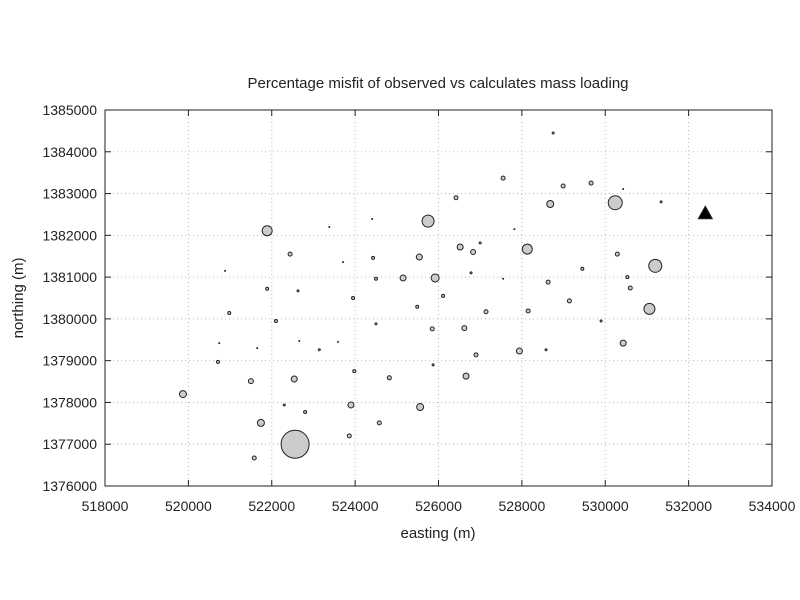 The image size is (800, 600). What do you see at coordinates (69, 486) in the screenshot?
I see `y-tick-label: 1376000` at bounding box center [69, 486].